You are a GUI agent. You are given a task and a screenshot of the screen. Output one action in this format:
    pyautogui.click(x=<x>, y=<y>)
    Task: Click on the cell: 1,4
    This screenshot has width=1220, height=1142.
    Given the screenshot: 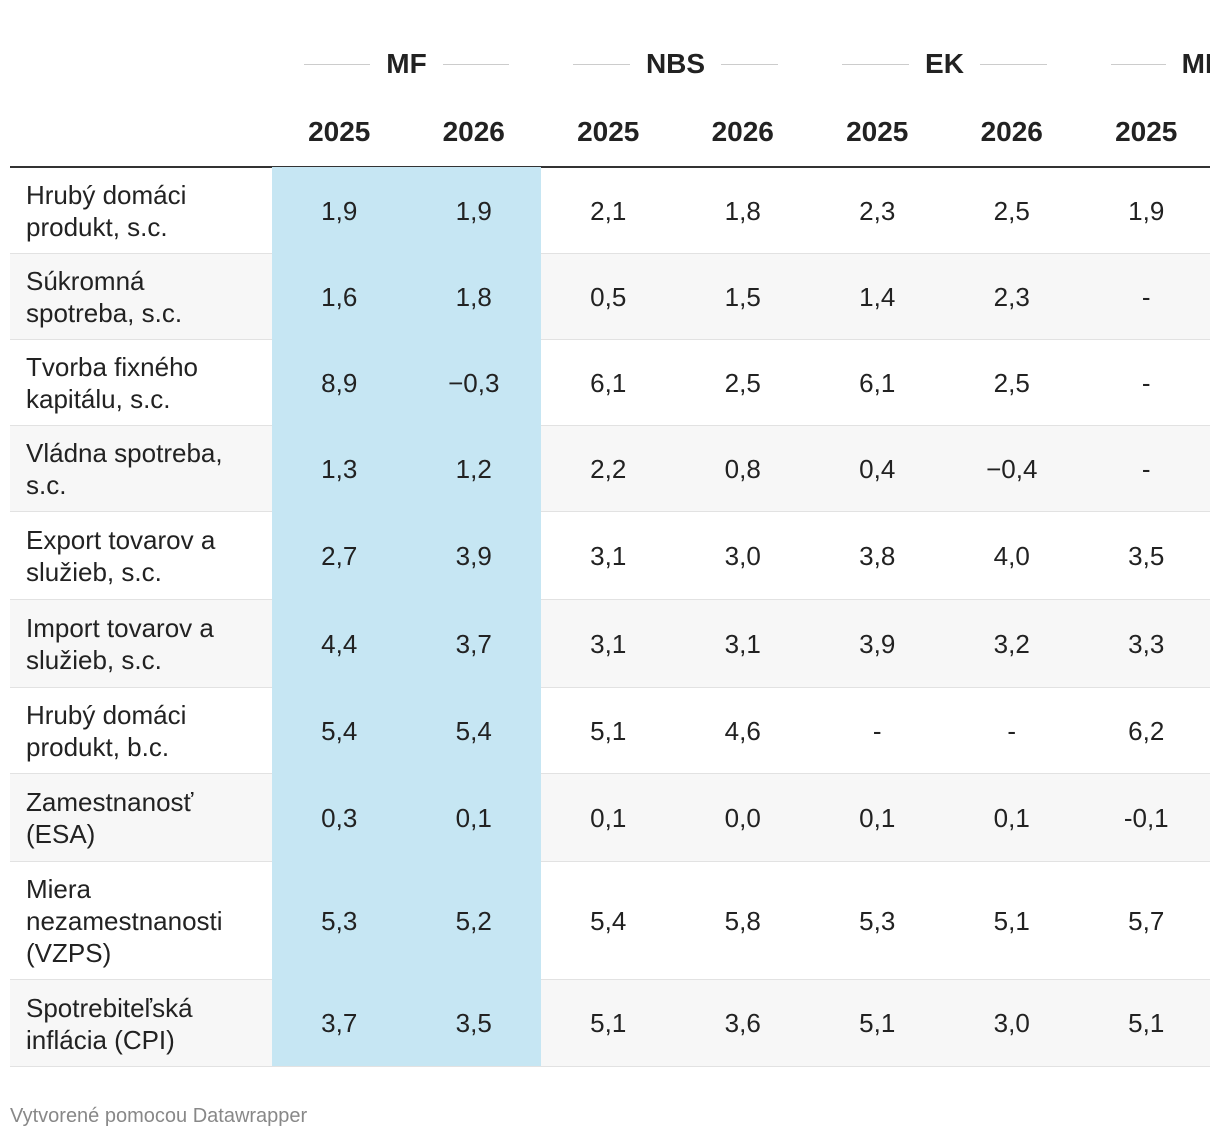 What is the action you would take?
    pyautogui.click(x=877, y=296)
    